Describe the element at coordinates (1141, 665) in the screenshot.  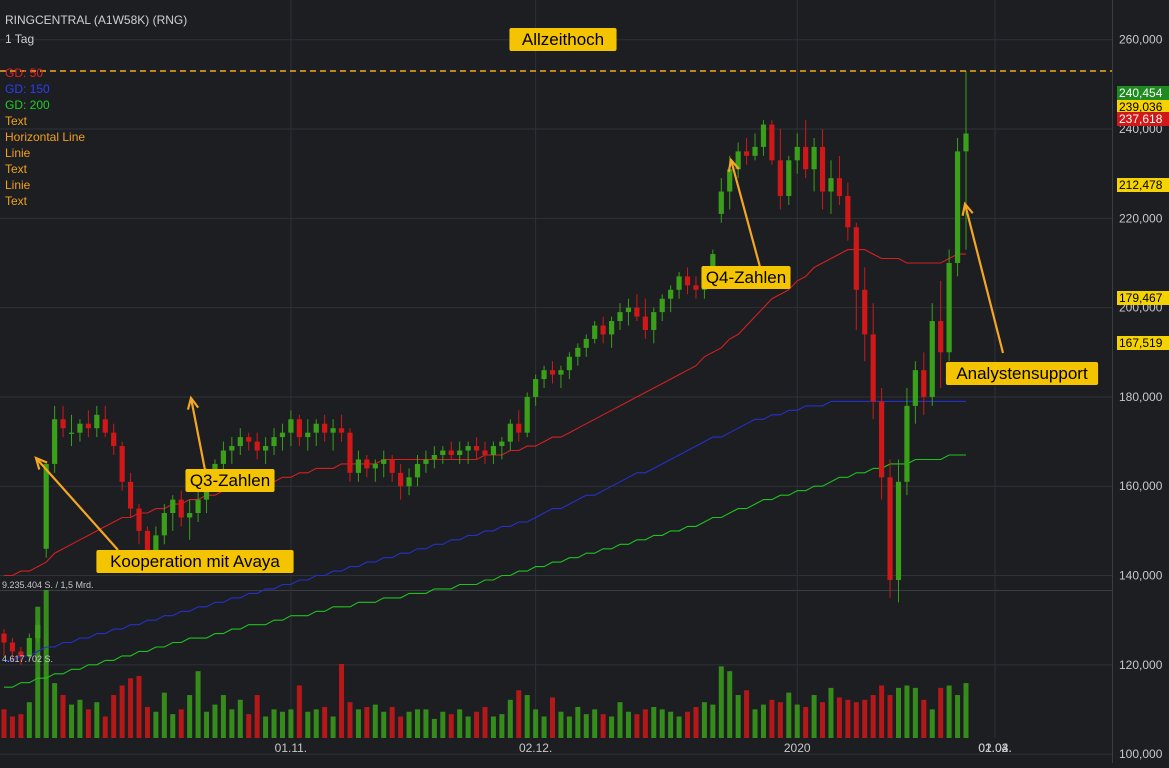
I see `y-tick-label: 120,000` at that location.